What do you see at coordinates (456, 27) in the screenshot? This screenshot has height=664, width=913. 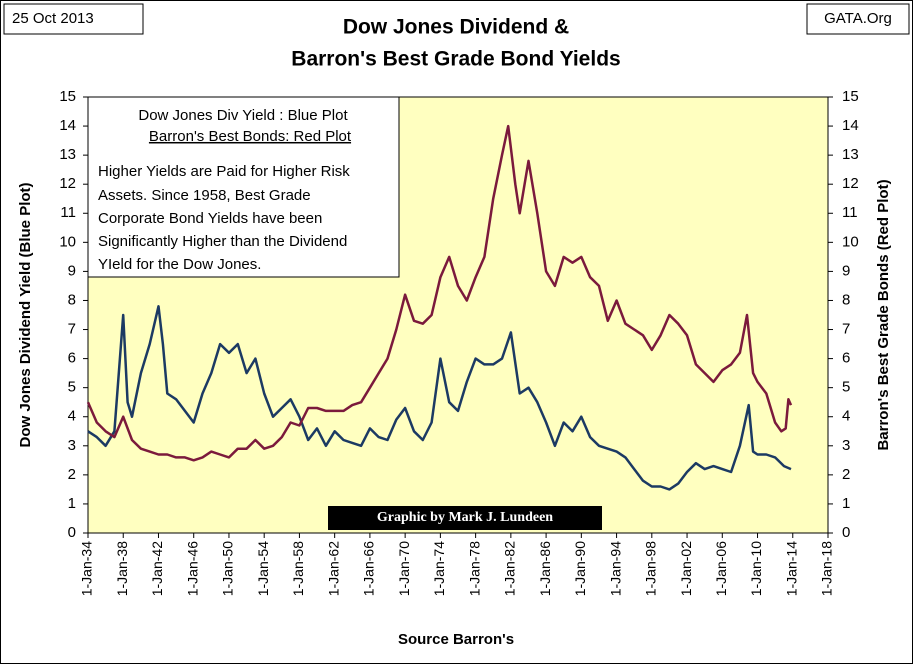 I see `chart-title: Dow Jones Dividend &` at bounding box center [456, 27].